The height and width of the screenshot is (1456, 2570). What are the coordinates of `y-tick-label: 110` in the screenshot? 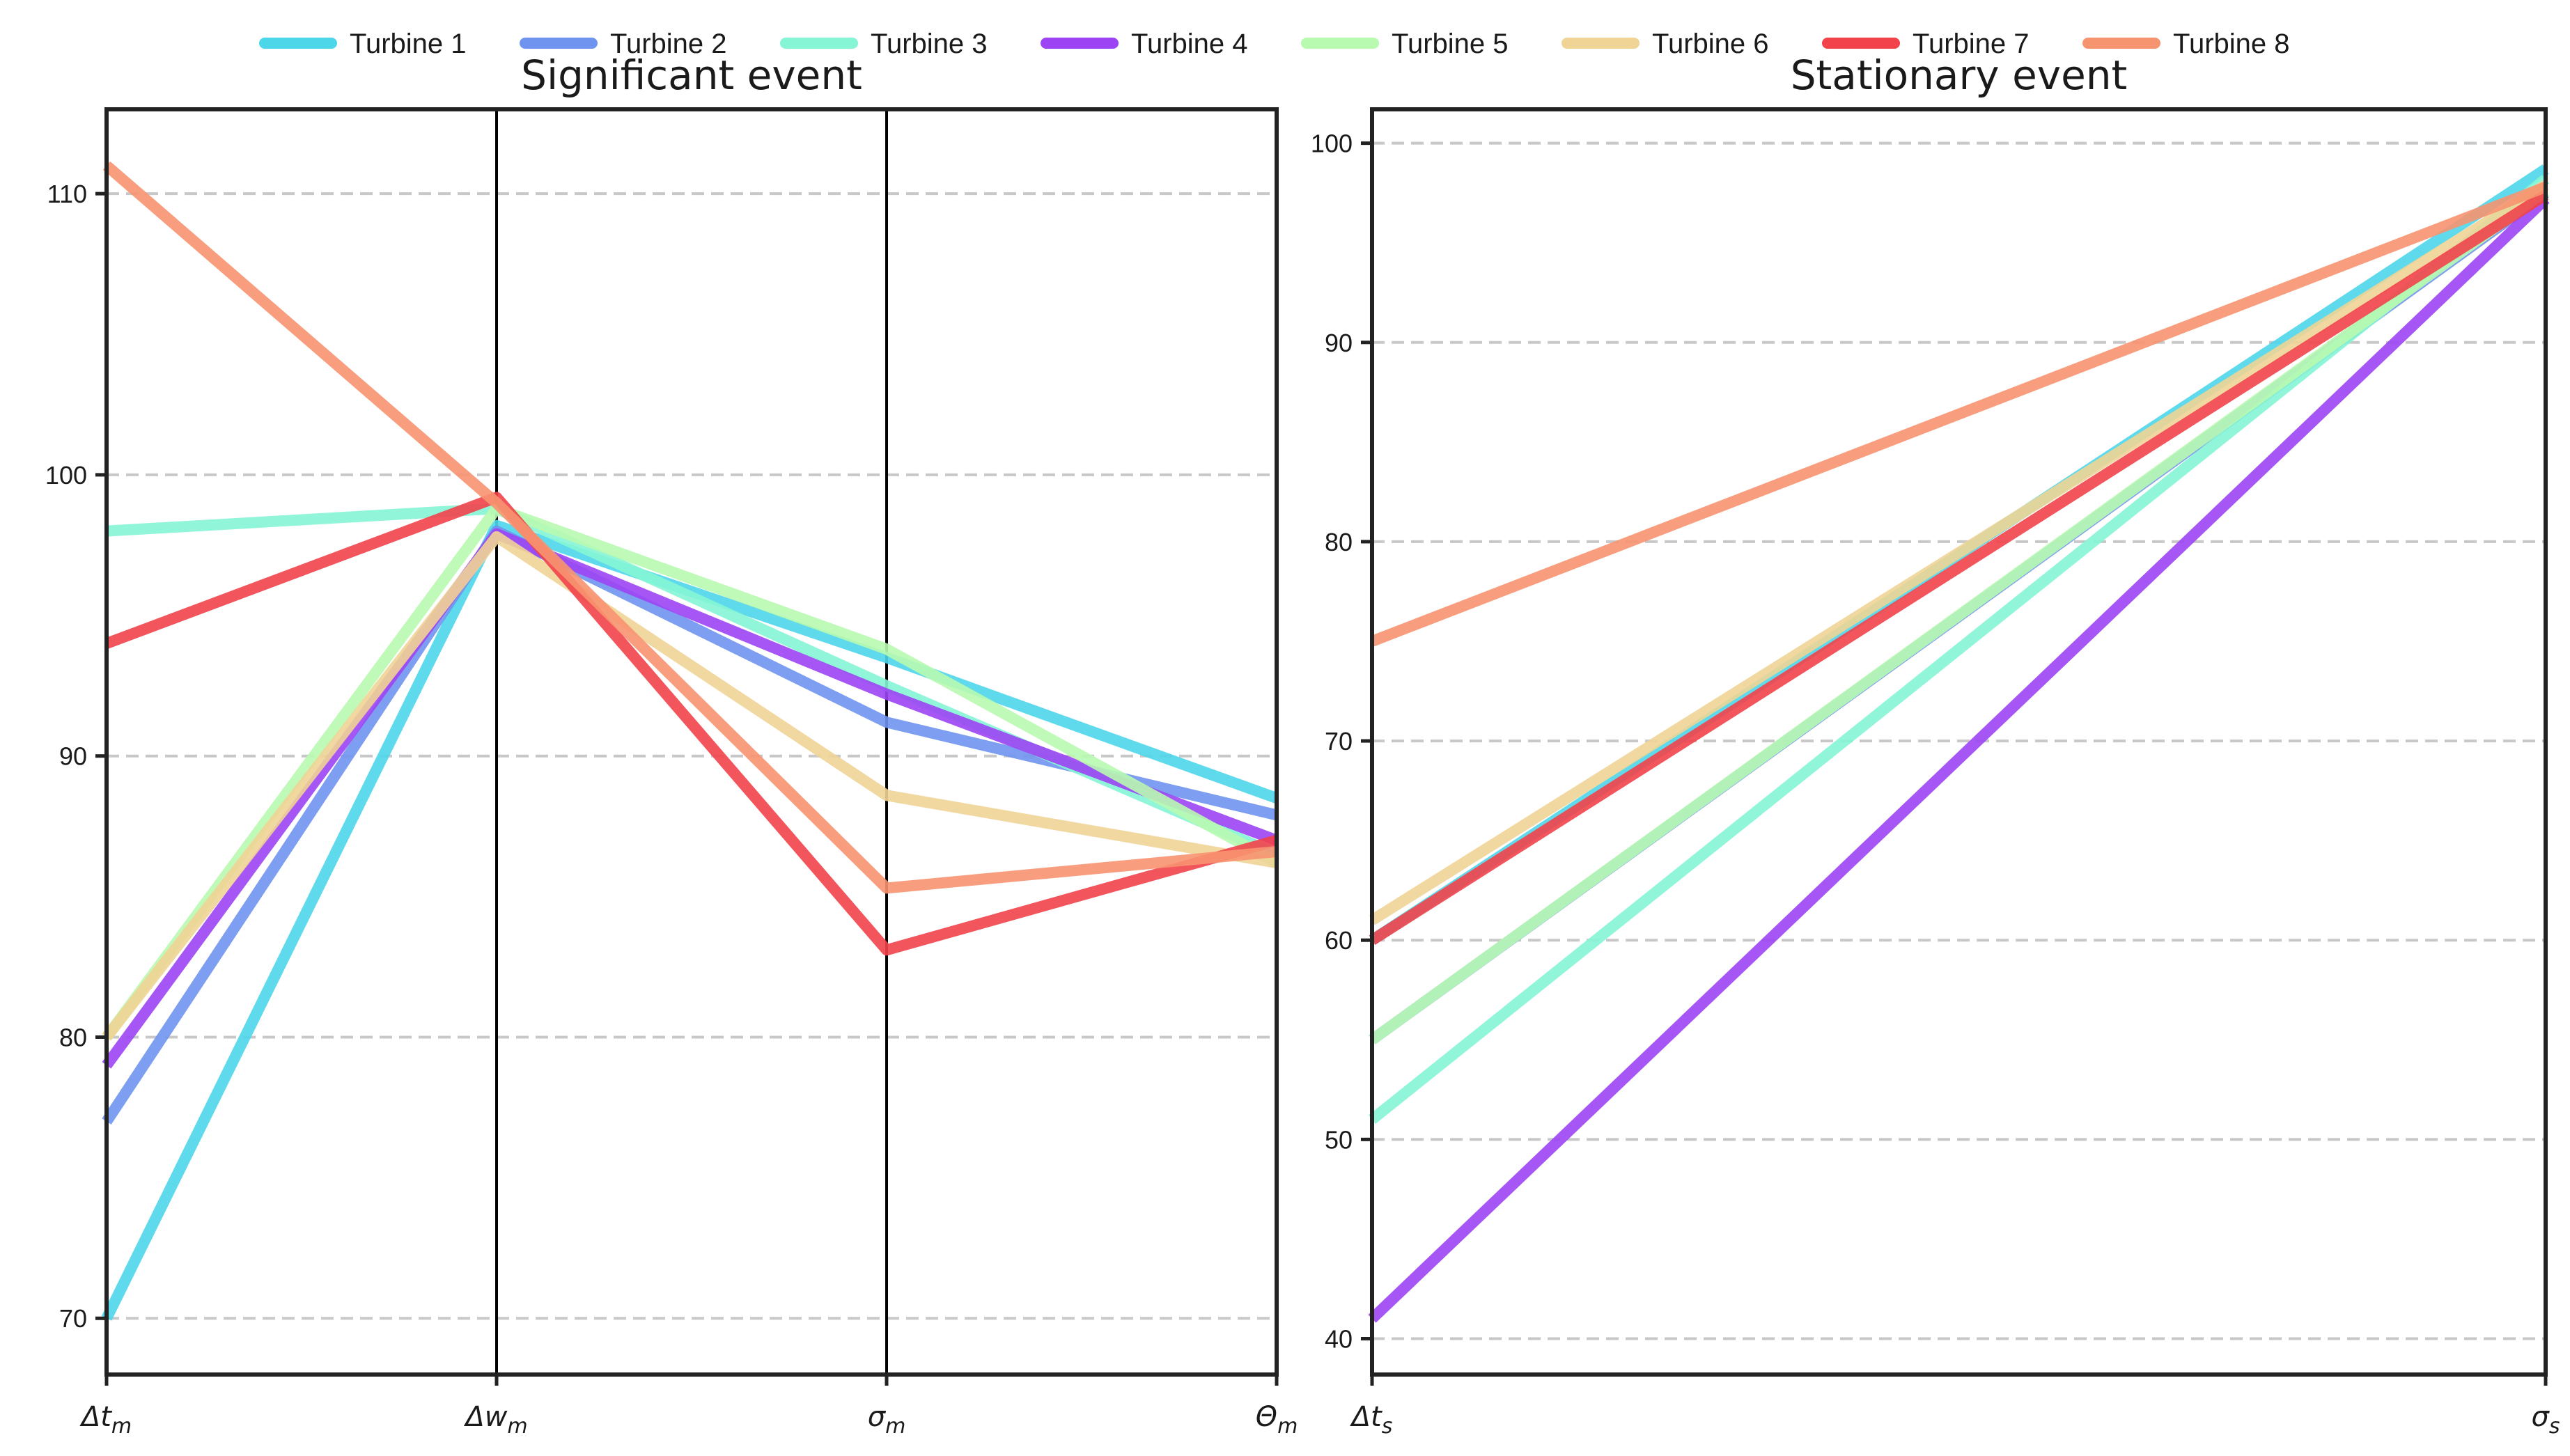 It's located at (67, 194).